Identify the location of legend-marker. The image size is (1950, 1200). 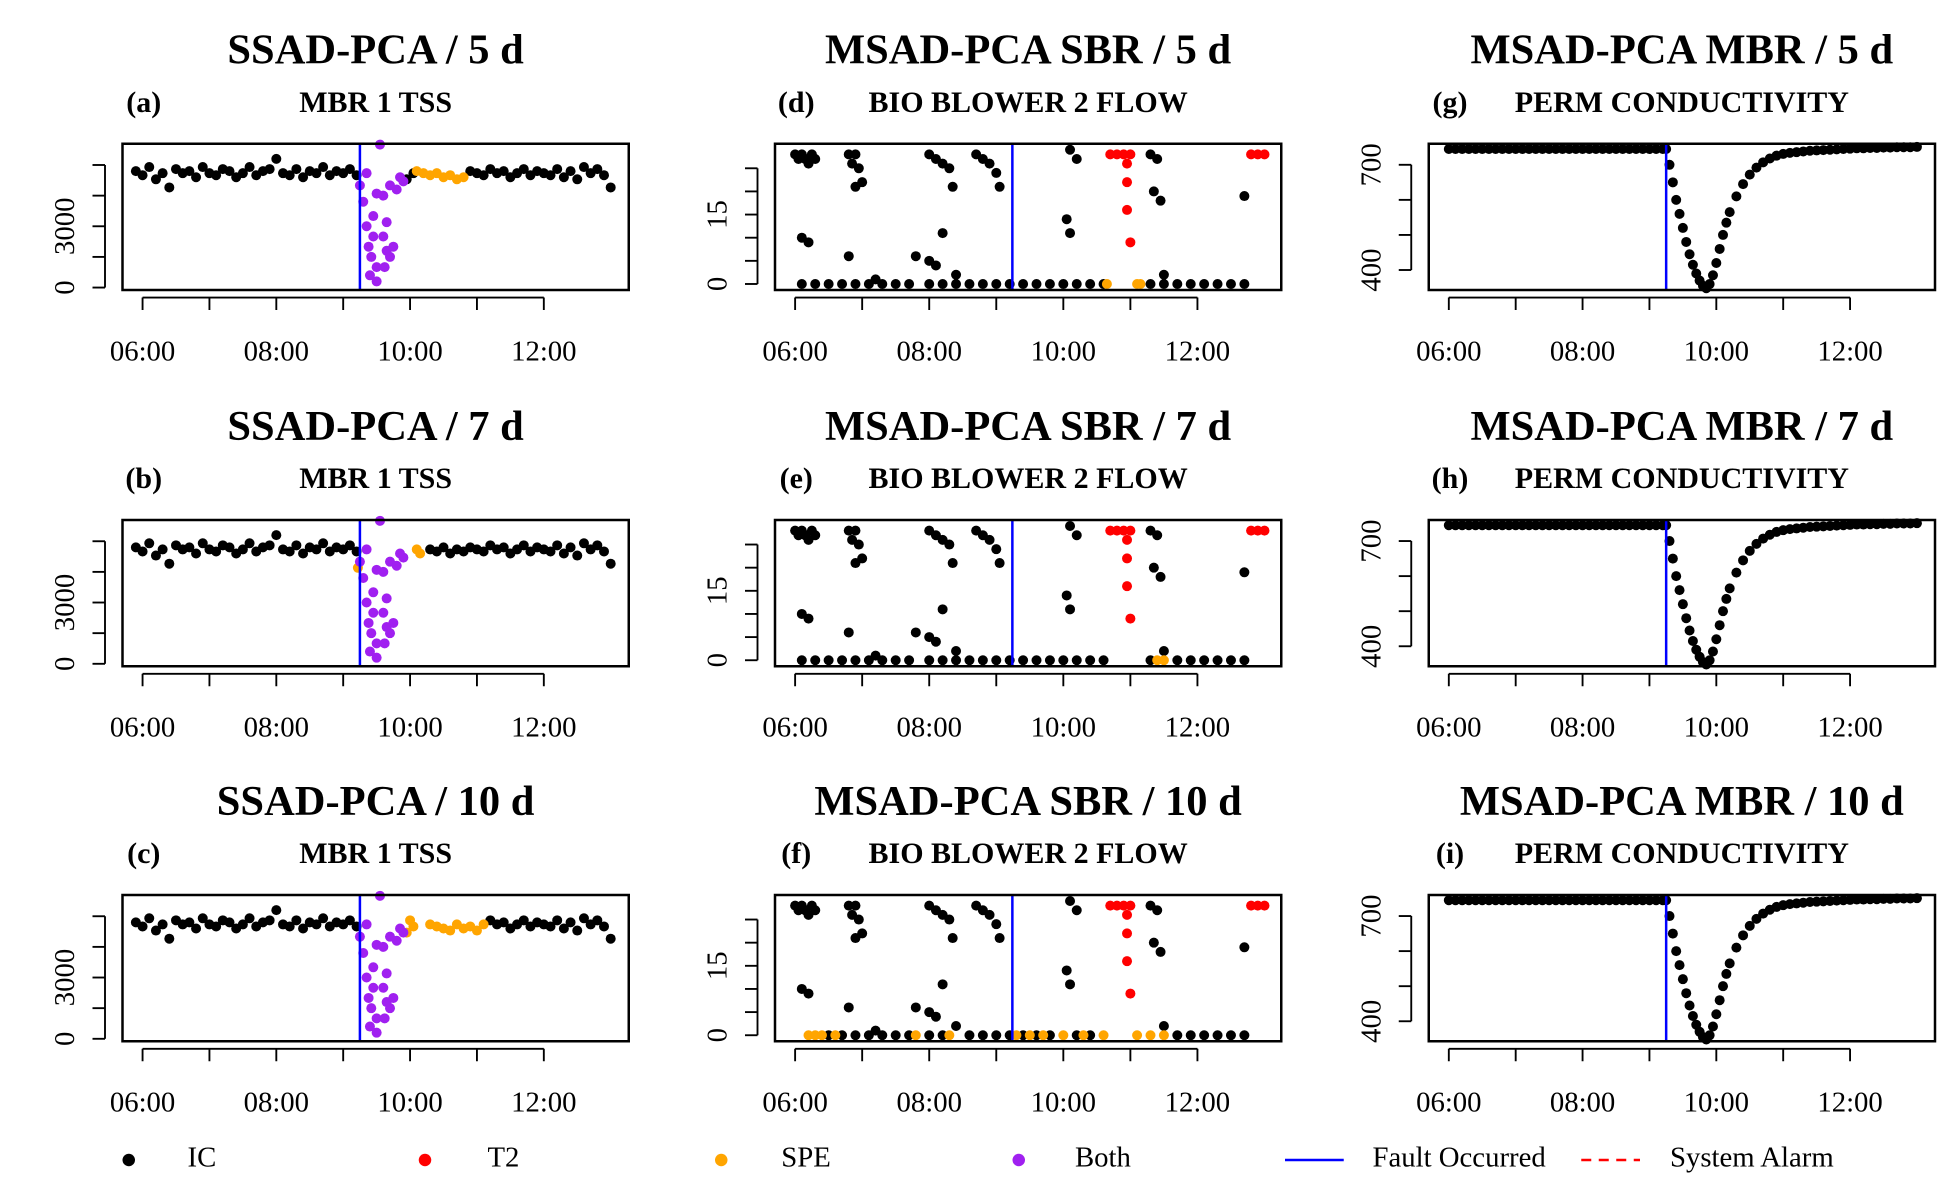
(721, 1160).